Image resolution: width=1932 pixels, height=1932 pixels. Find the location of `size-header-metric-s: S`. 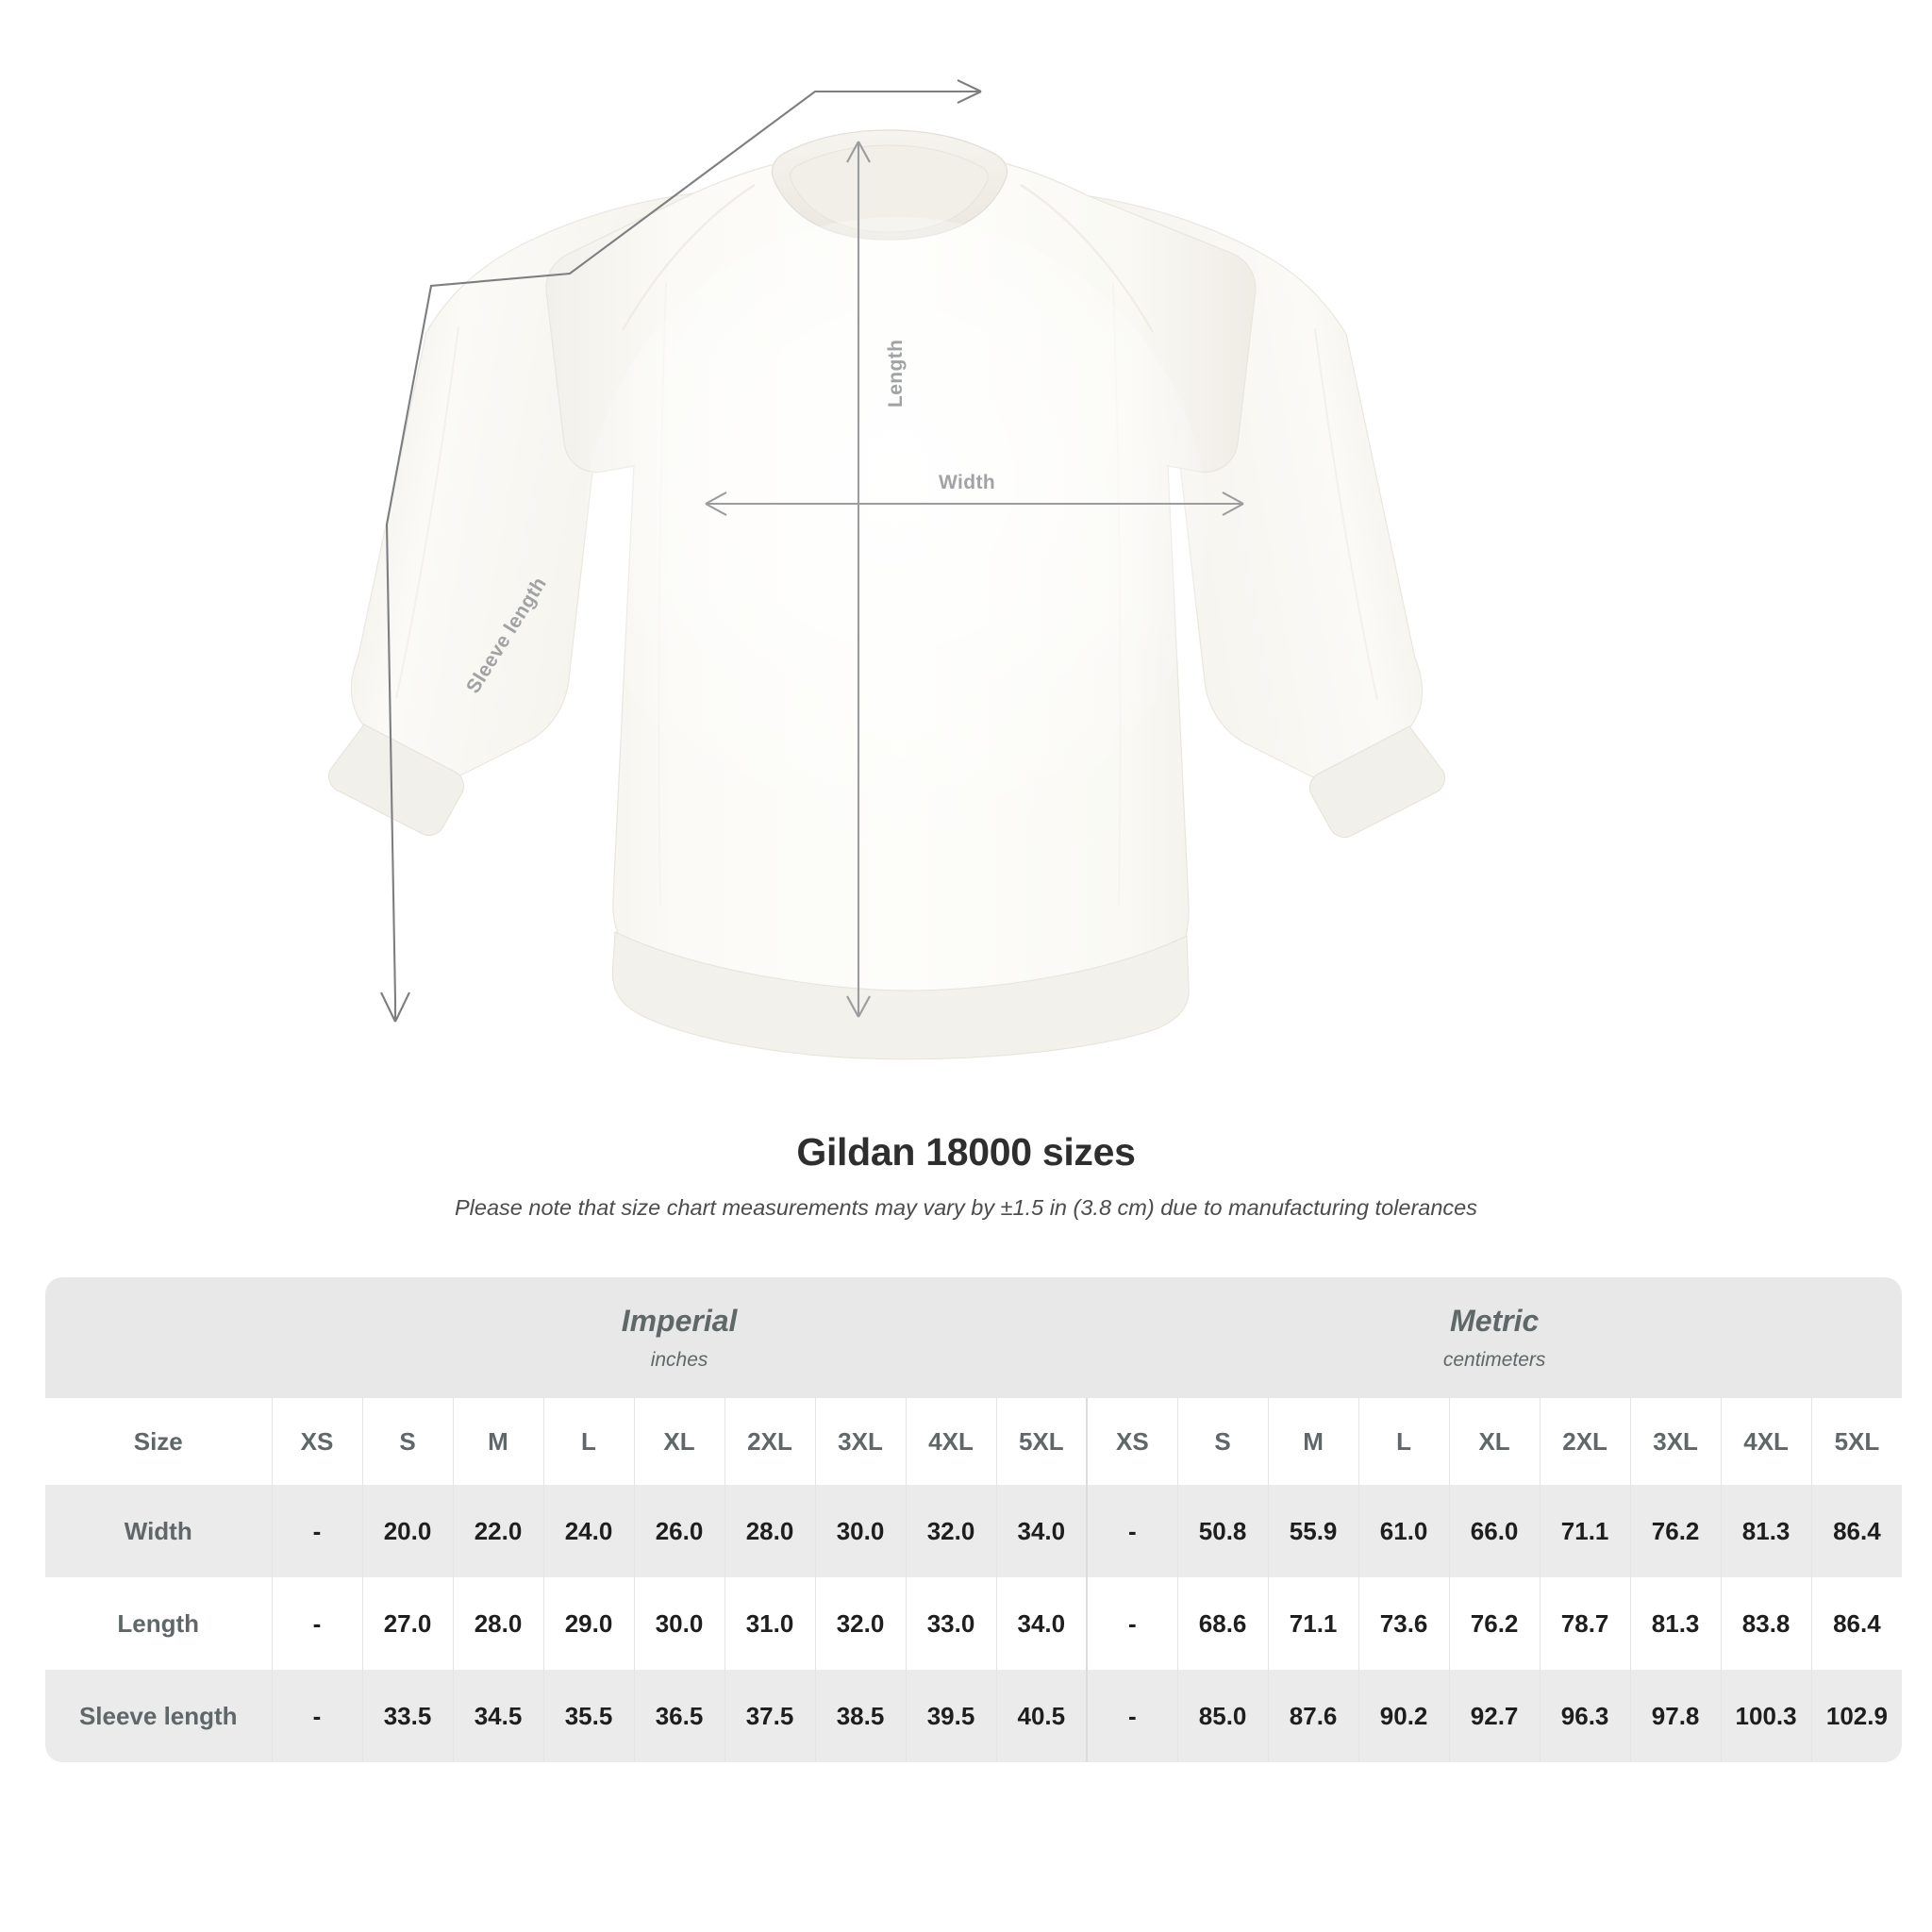

size-header-metric-s: S is located at coordinates (1223, 1442).